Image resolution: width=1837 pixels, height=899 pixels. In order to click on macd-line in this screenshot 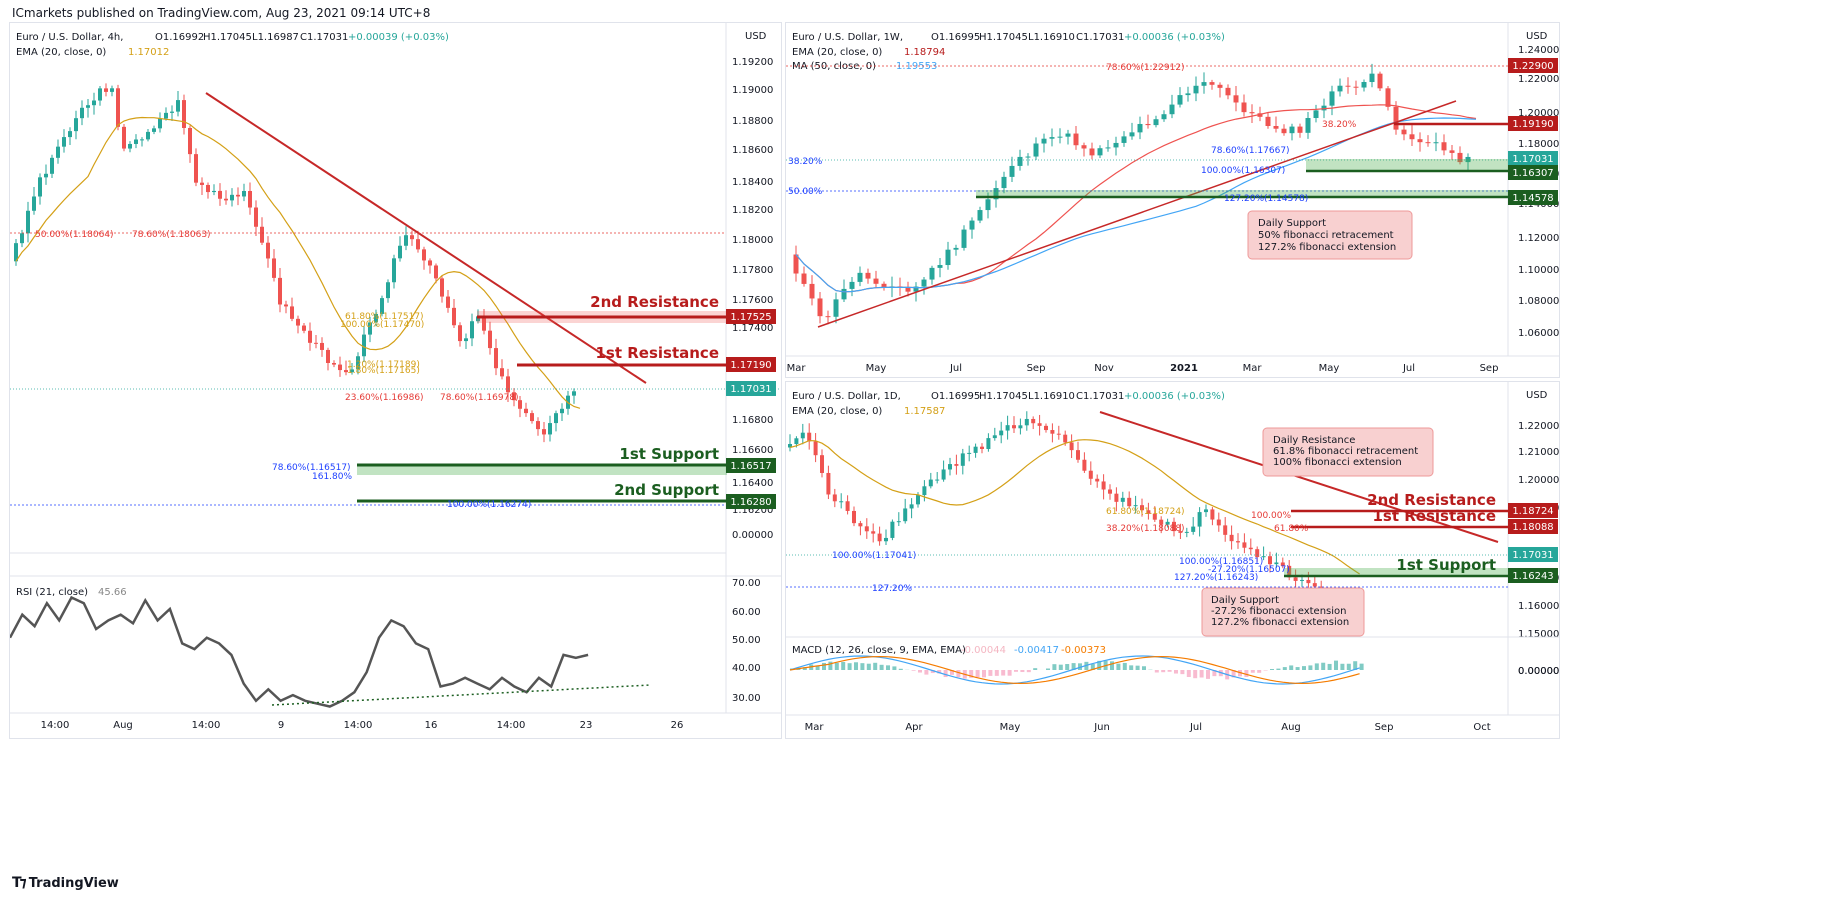, I will do `click(1074, 670)`.